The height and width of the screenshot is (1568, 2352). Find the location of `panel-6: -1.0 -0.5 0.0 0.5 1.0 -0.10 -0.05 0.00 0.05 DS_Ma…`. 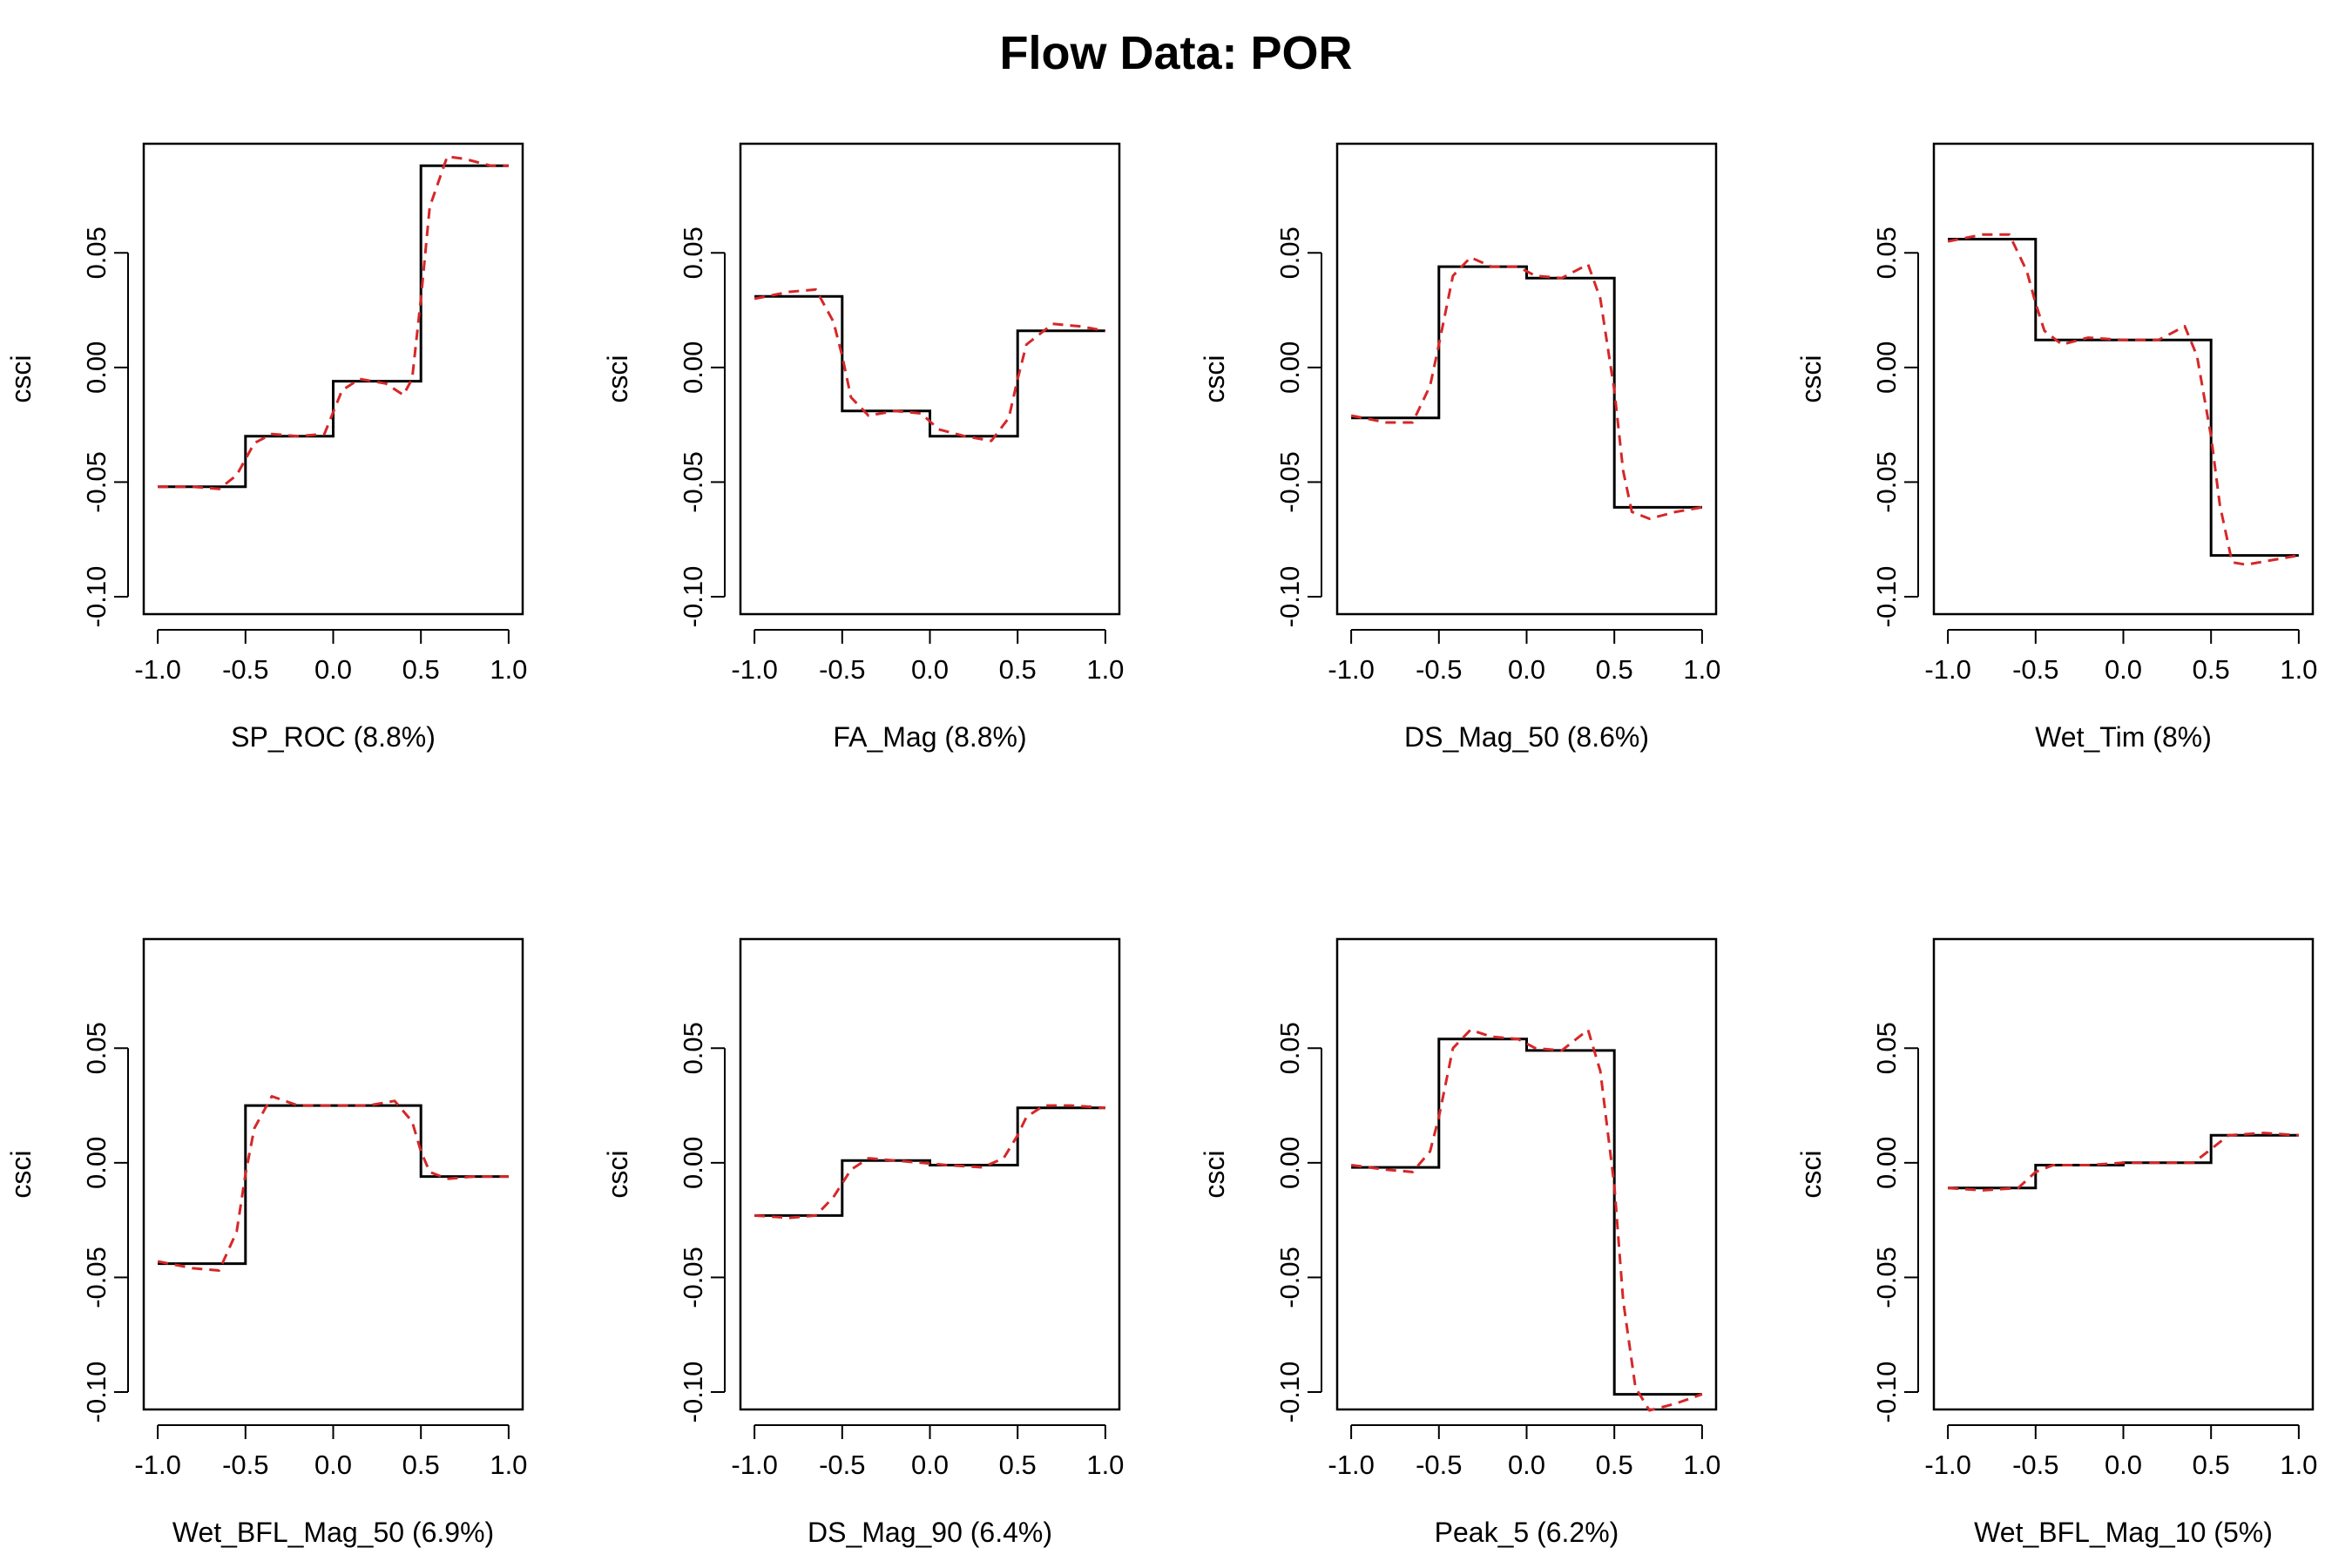

panel-6: -1.0 -0.5 0.0 0.5 1.0 -0.10 -0.05 0.00 0.05 DS_Ma… is located at coordinates (863, 1242).